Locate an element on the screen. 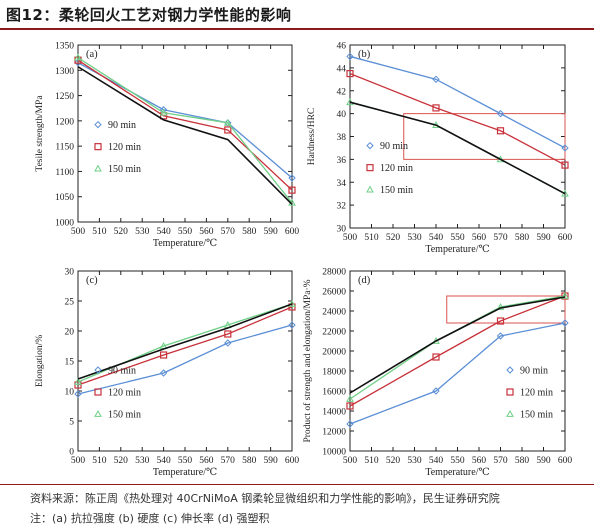 The image size is (594, 527). note-text: 注：(a) 抗拉强度 (b) 硬度 (c) 伸长率 (d) 强塑积 is located at coordinates (150, 518).